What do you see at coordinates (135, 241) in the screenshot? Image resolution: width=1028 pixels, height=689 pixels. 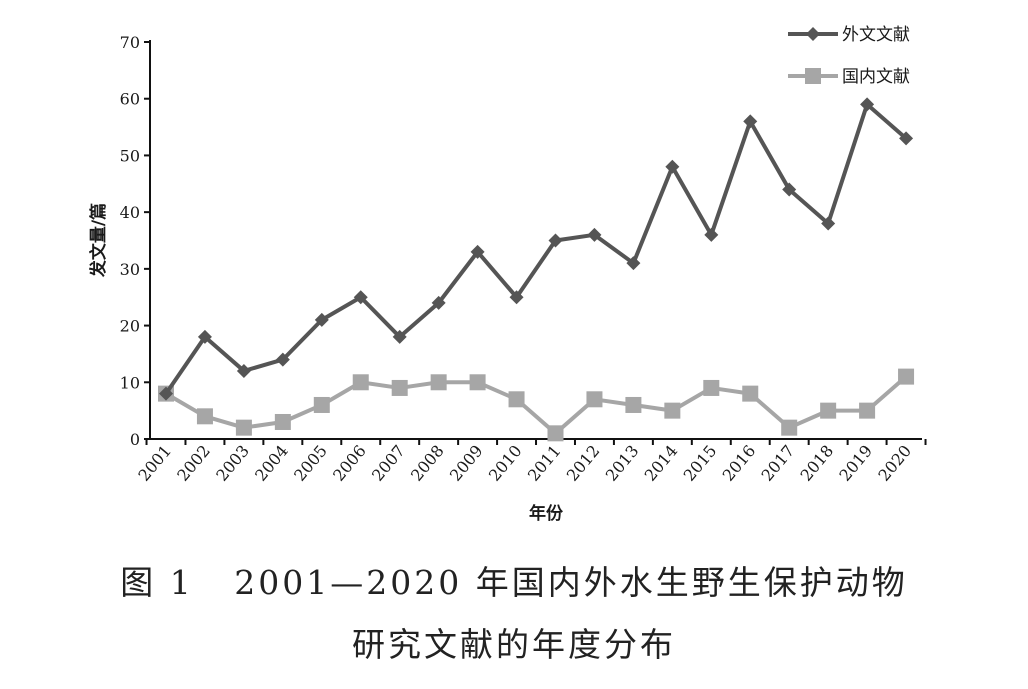 I see `y-axis: 0 10 20 30 40 50 60 70` at bounding box center [135, 241].